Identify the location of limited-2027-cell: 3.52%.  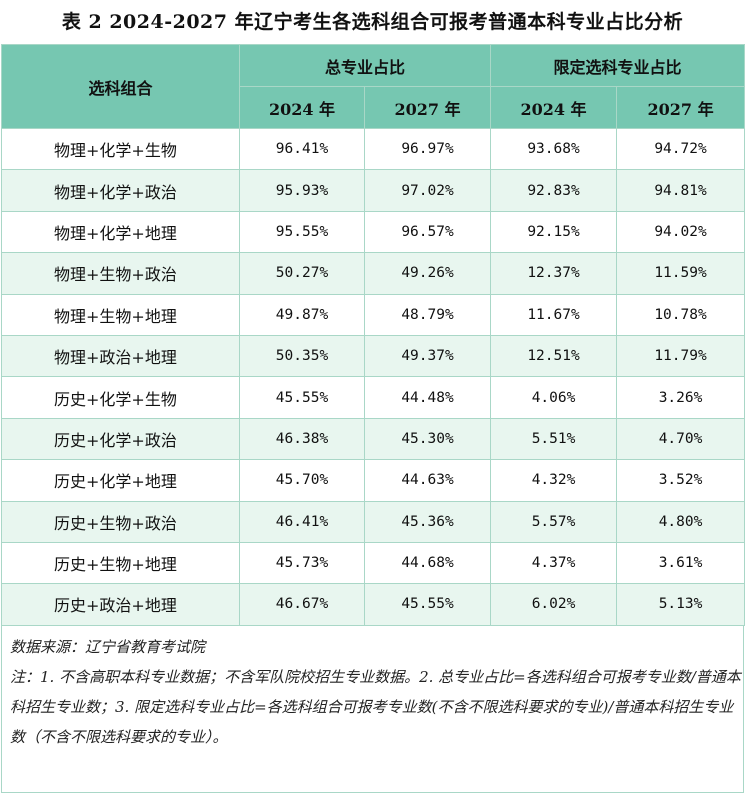
(680, 480).